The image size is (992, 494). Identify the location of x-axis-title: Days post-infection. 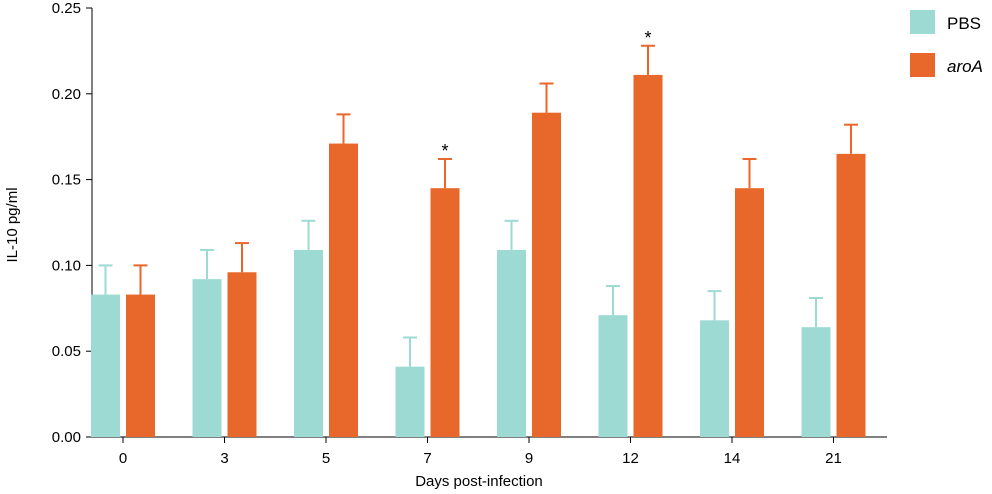
(479, 481).